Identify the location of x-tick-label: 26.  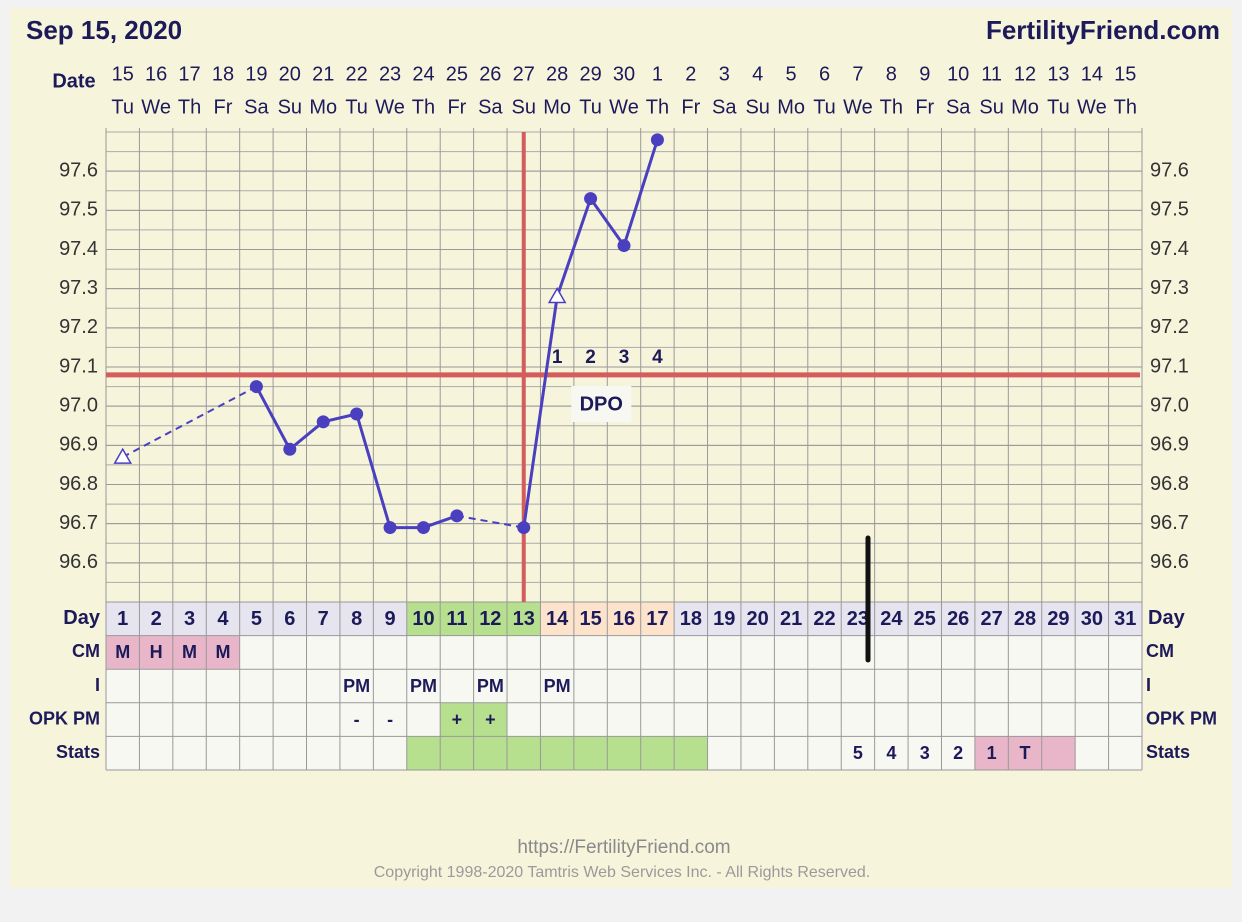
(958, 619).